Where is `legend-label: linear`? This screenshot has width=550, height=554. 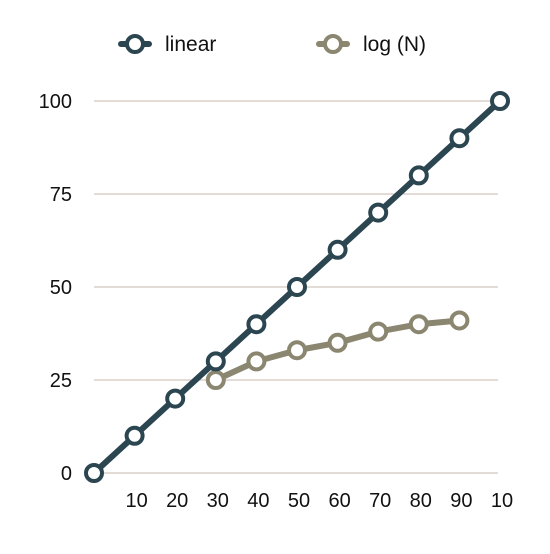 legend-label: linear is located at coordinates (190, 44).